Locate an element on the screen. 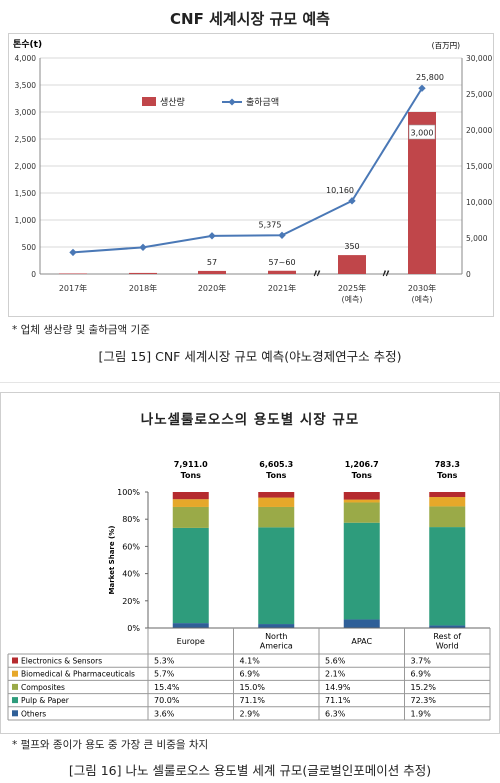  left-tick-label: 2,000 is located at coordinates (26, 166).